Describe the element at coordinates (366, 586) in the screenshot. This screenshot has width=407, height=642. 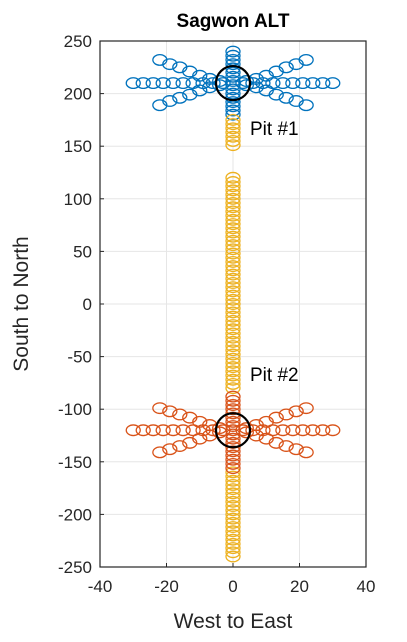
I see `x-tick-label: 40` at that location.